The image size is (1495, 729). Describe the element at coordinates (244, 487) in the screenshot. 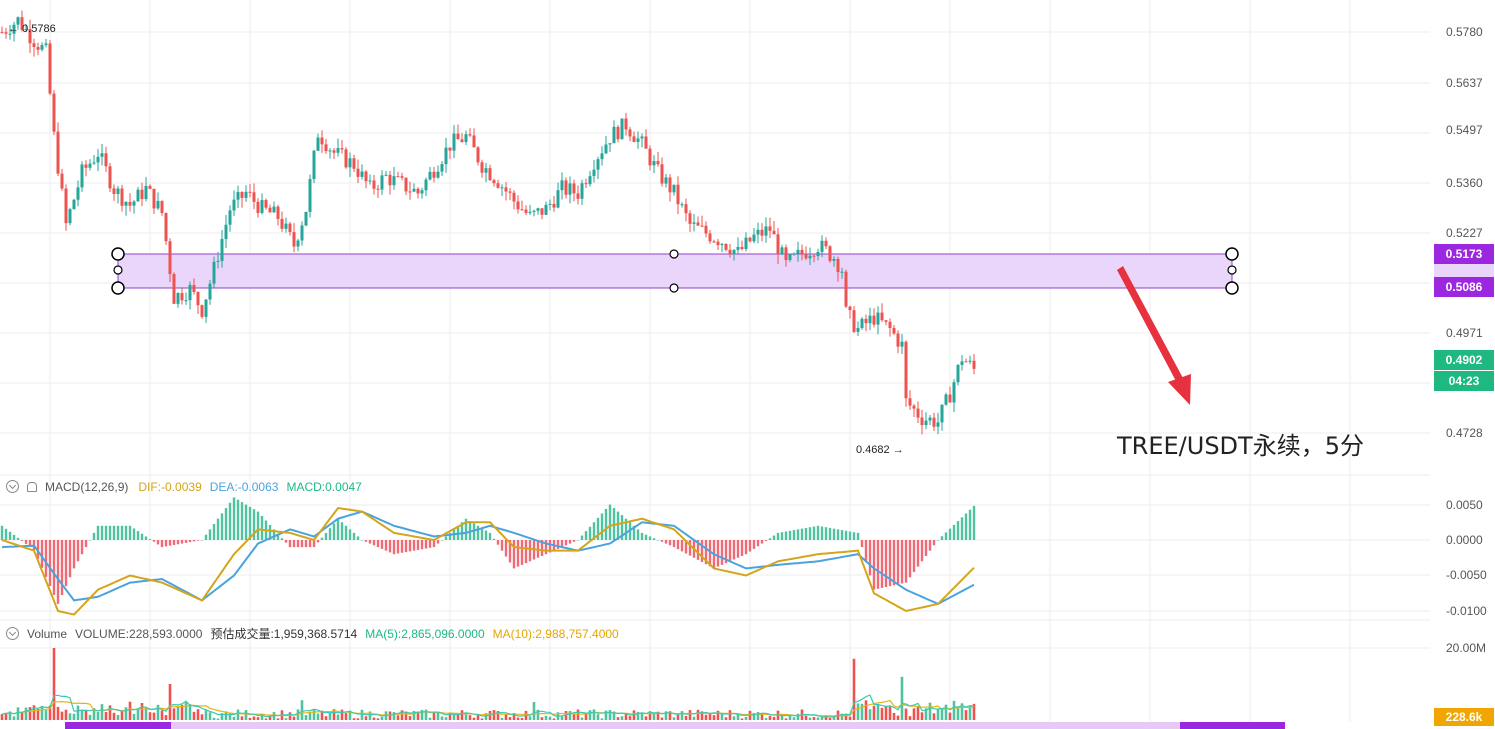

I see `macd-dea-value: DEA:-0.0063` at that location.